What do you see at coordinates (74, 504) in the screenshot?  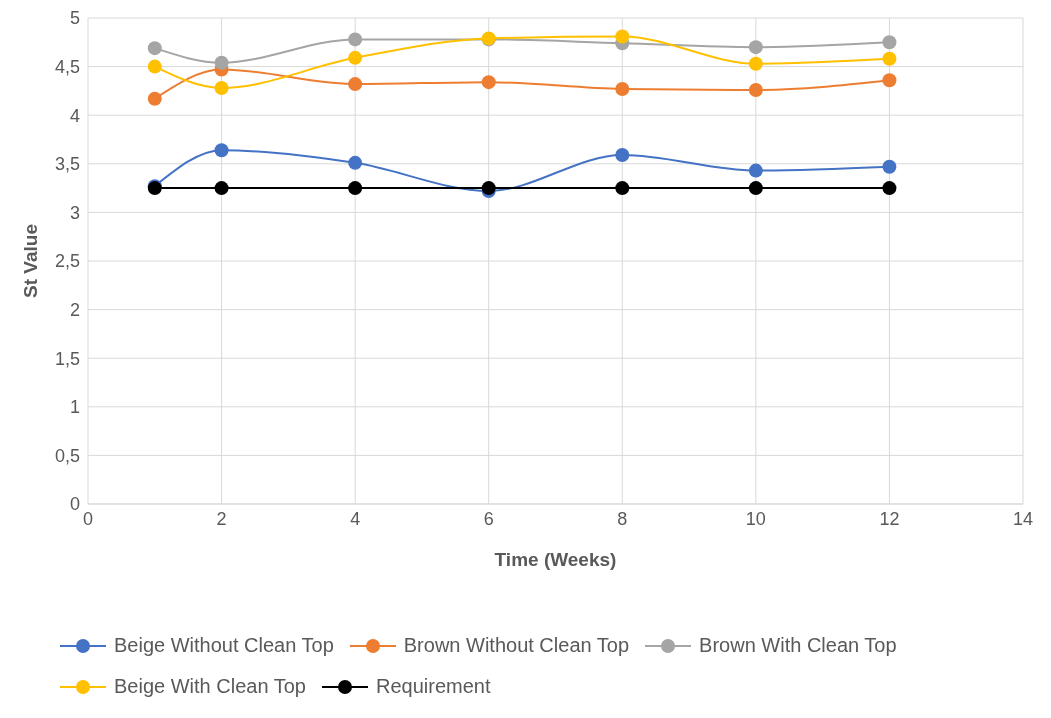 I see `y-tick-label: 0` at bounding box center [74, 504].